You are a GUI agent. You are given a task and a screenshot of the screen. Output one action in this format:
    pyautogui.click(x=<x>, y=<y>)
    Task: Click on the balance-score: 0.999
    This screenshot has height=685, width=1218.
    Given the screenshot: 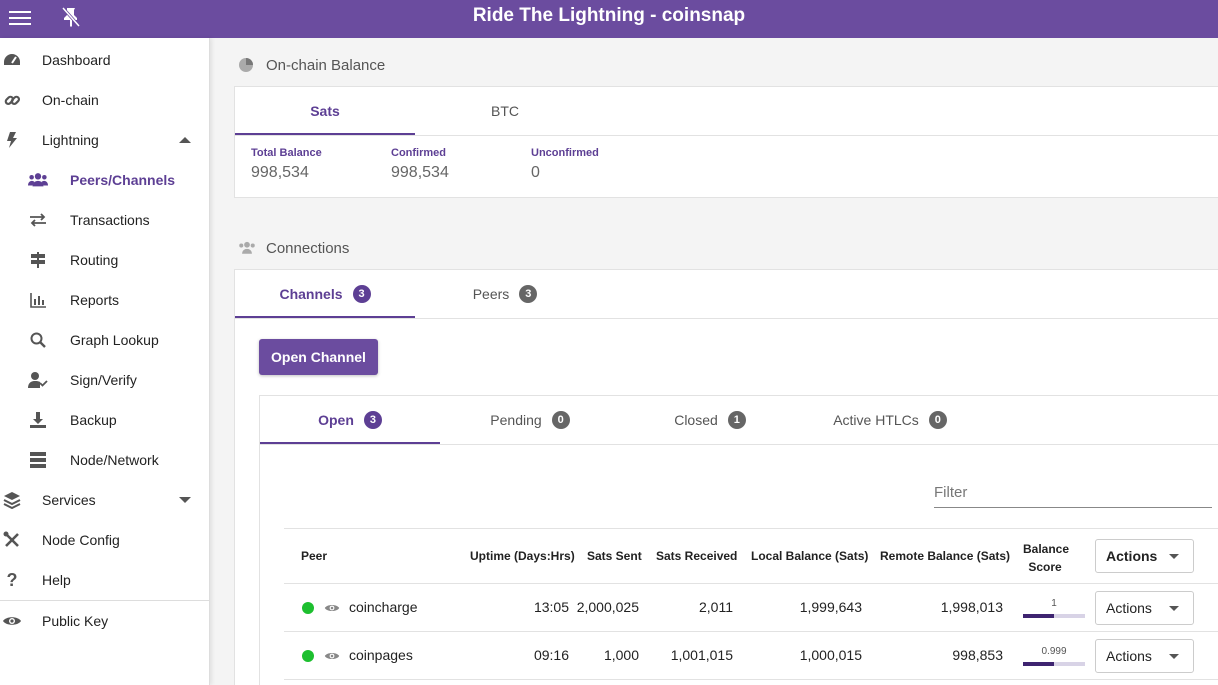 What is the action you would take?
    pyautogui.click(x=1054, y=655)
    